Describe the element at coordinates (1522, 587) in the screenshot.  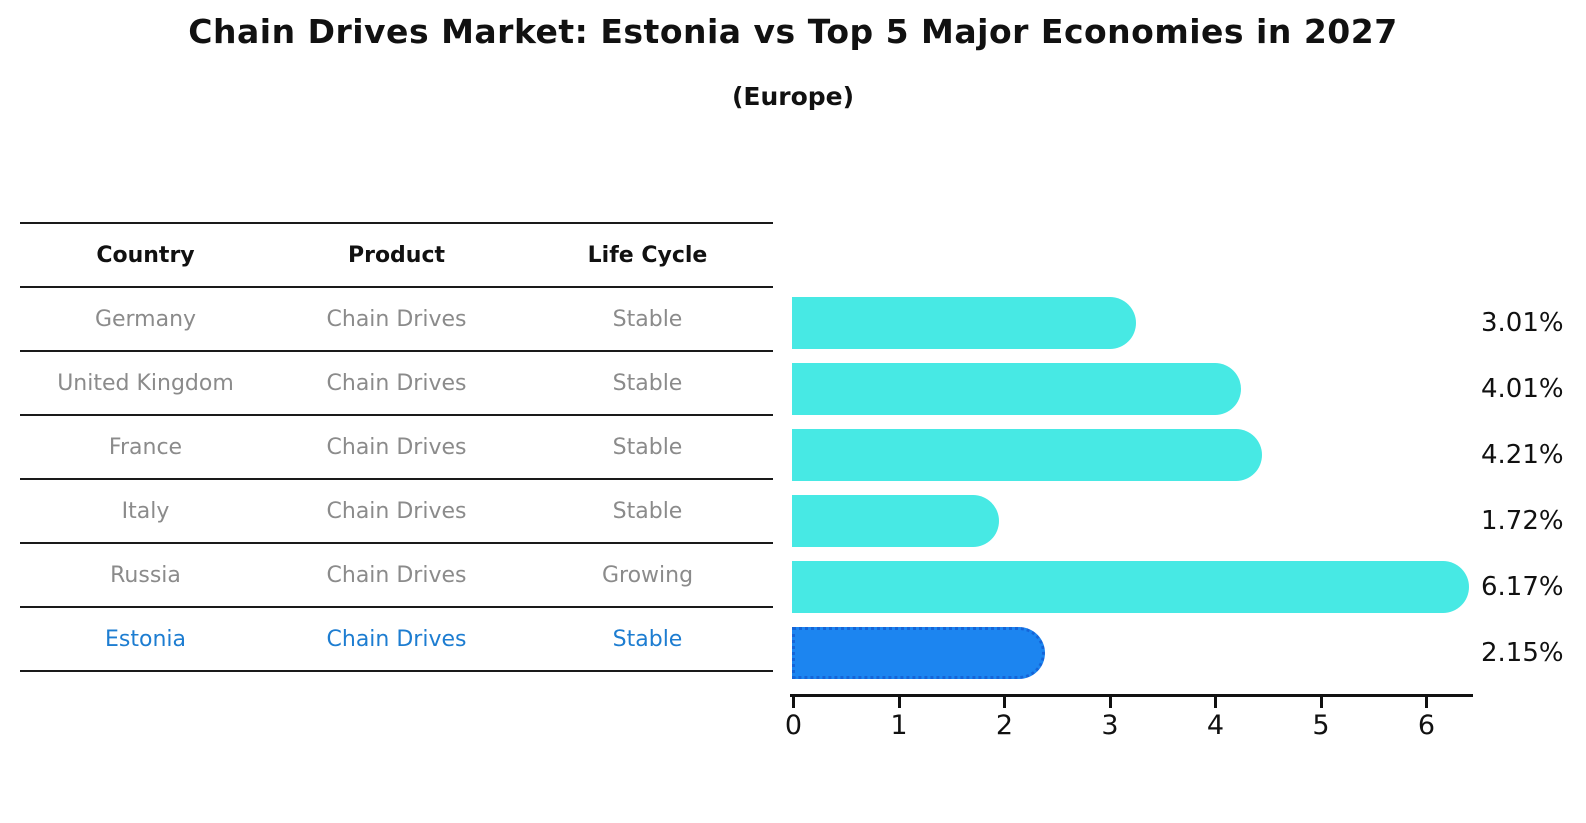
I see `value-label: 6.17%` at that location.